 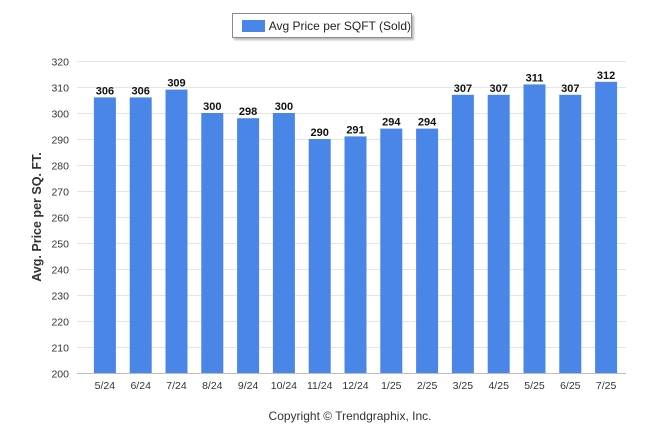 What do you see at coordinates (606, 76) in the screenshot?
I see `data-label: 312` at bounding box center [606, 76].